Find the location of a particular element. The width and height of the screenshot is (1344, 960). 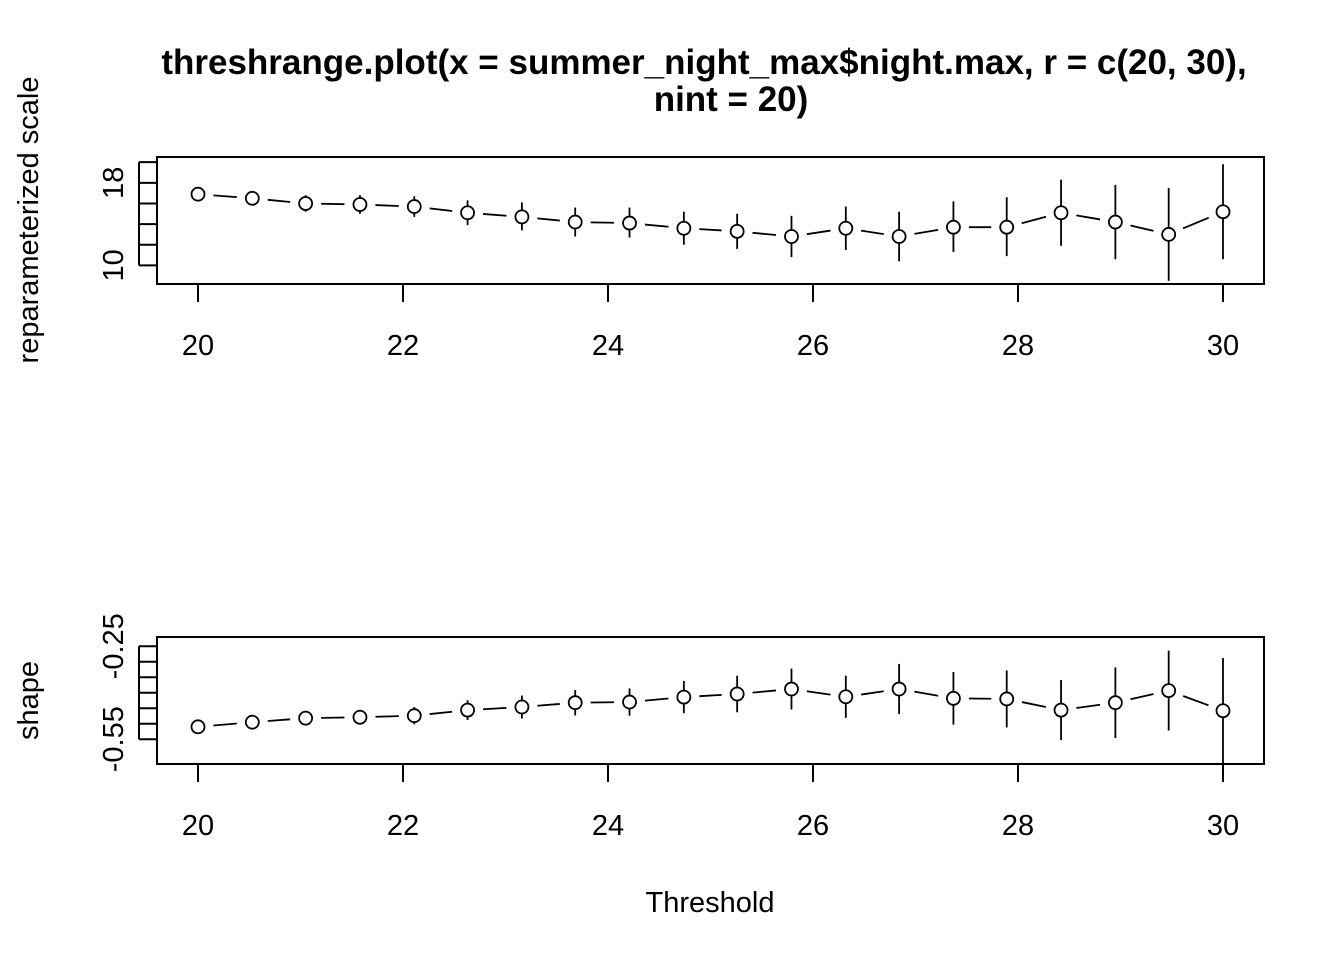

x-axis-label: Threshold is located at coordinates (710, 903).